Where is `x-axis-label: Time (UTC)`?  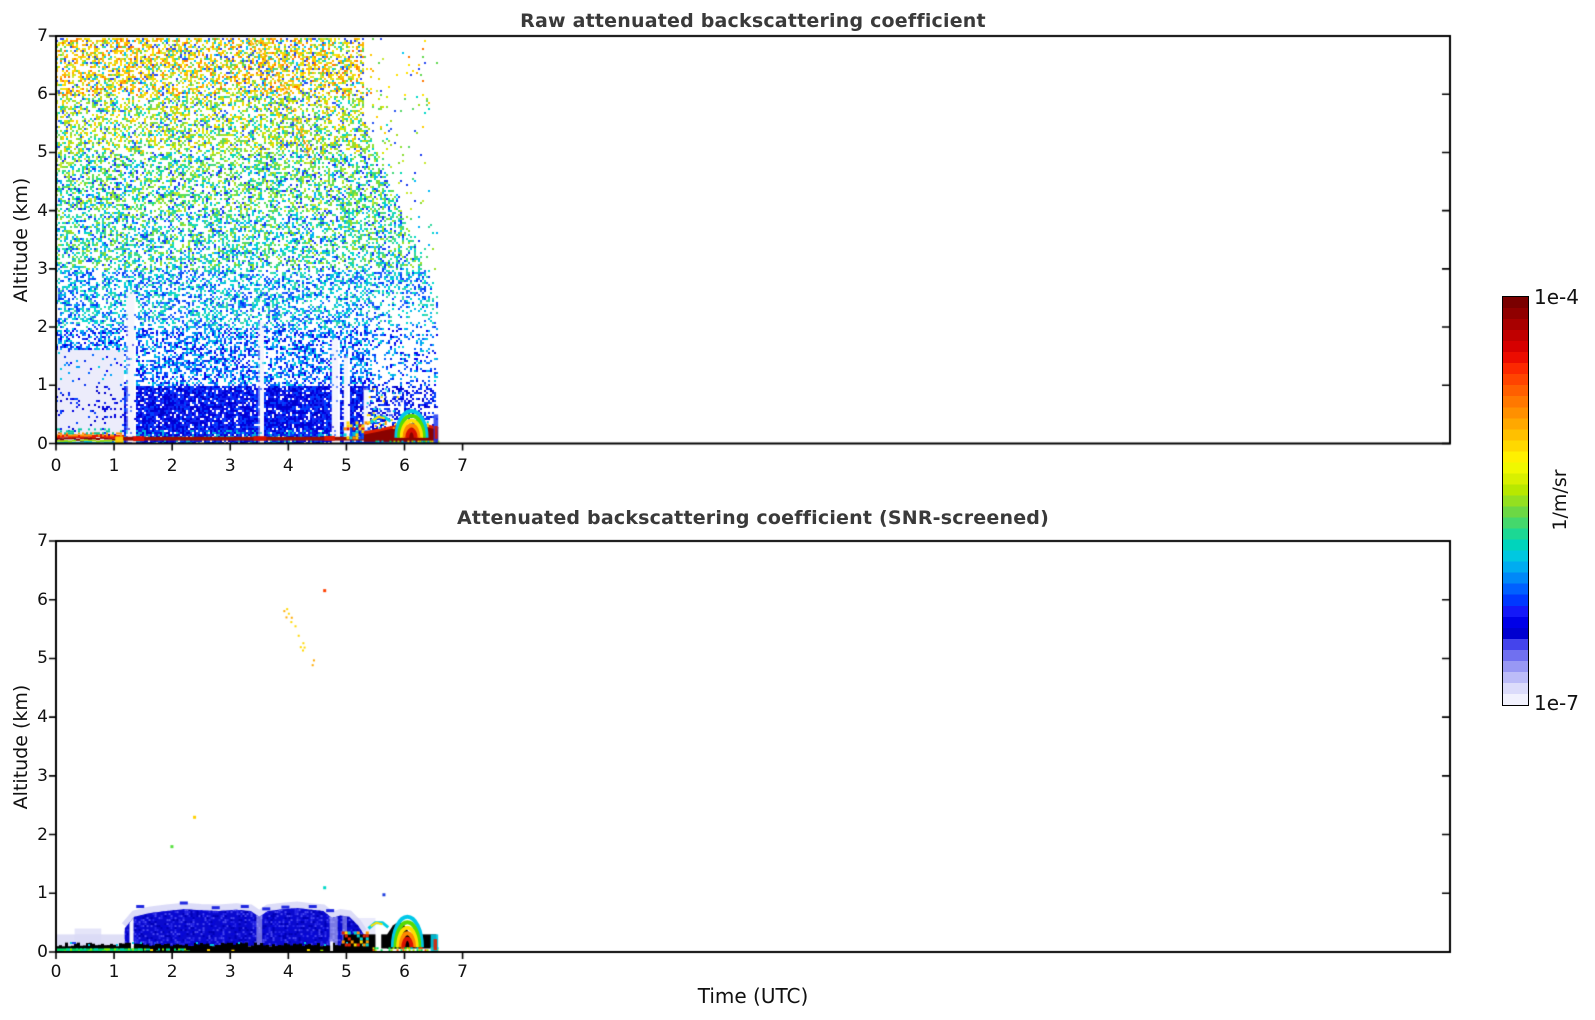 x-axis-label: Time (UTC) is located at coordinates (753, 996).